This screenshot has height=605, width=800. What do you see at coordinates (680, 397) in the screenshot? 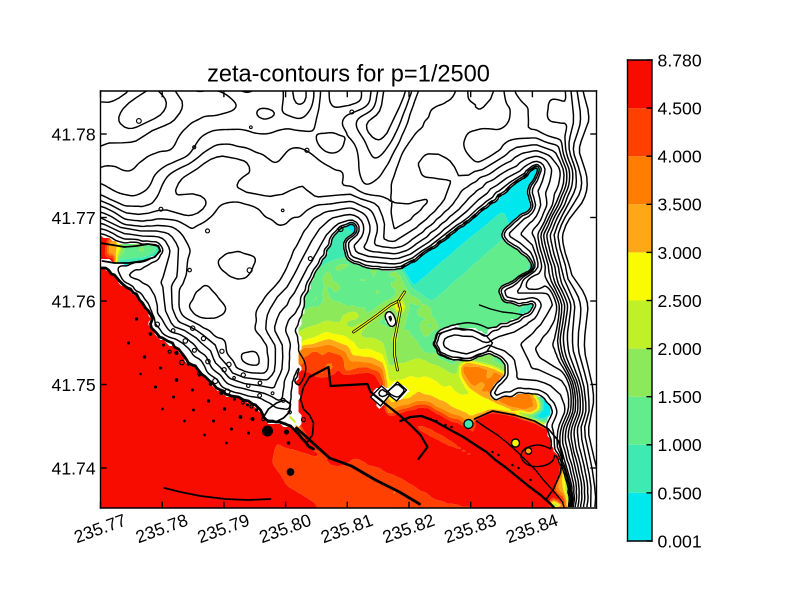
I see `svg-text: 1.500` at bounding box center [680, 397].